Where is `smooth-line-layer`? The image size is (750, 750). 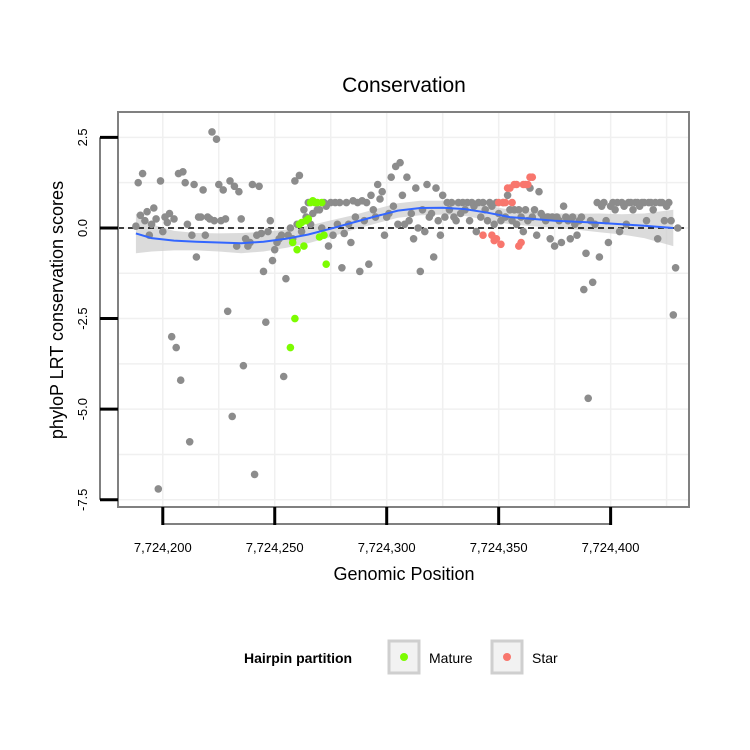
smooth-line-layer is located at coordinates (404, 225).